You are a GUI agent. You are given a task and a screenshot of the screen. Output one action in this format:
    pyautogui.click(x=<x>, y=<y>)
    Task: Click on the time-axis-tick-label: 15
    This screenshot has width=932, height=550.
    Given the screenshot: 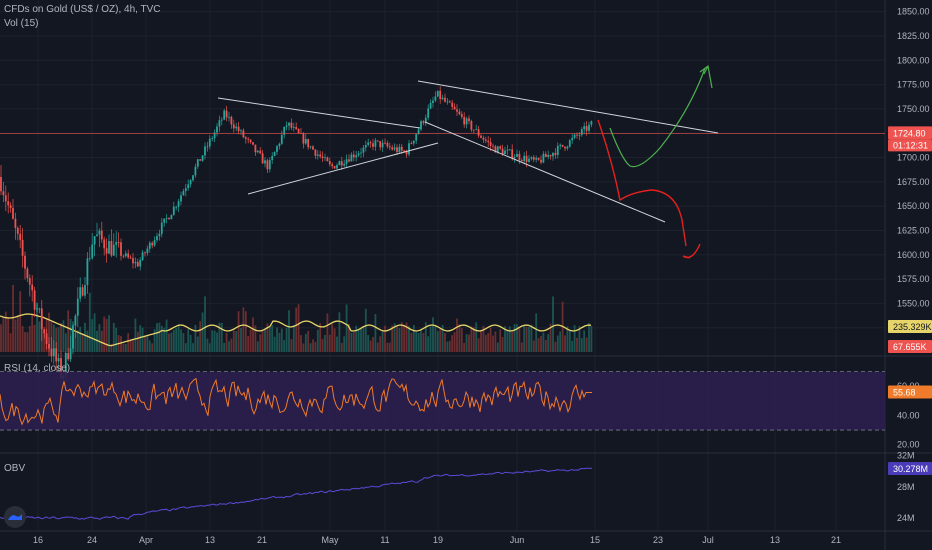 What is the action you would take?
    pyautogui.click(x=595, y=540)
    